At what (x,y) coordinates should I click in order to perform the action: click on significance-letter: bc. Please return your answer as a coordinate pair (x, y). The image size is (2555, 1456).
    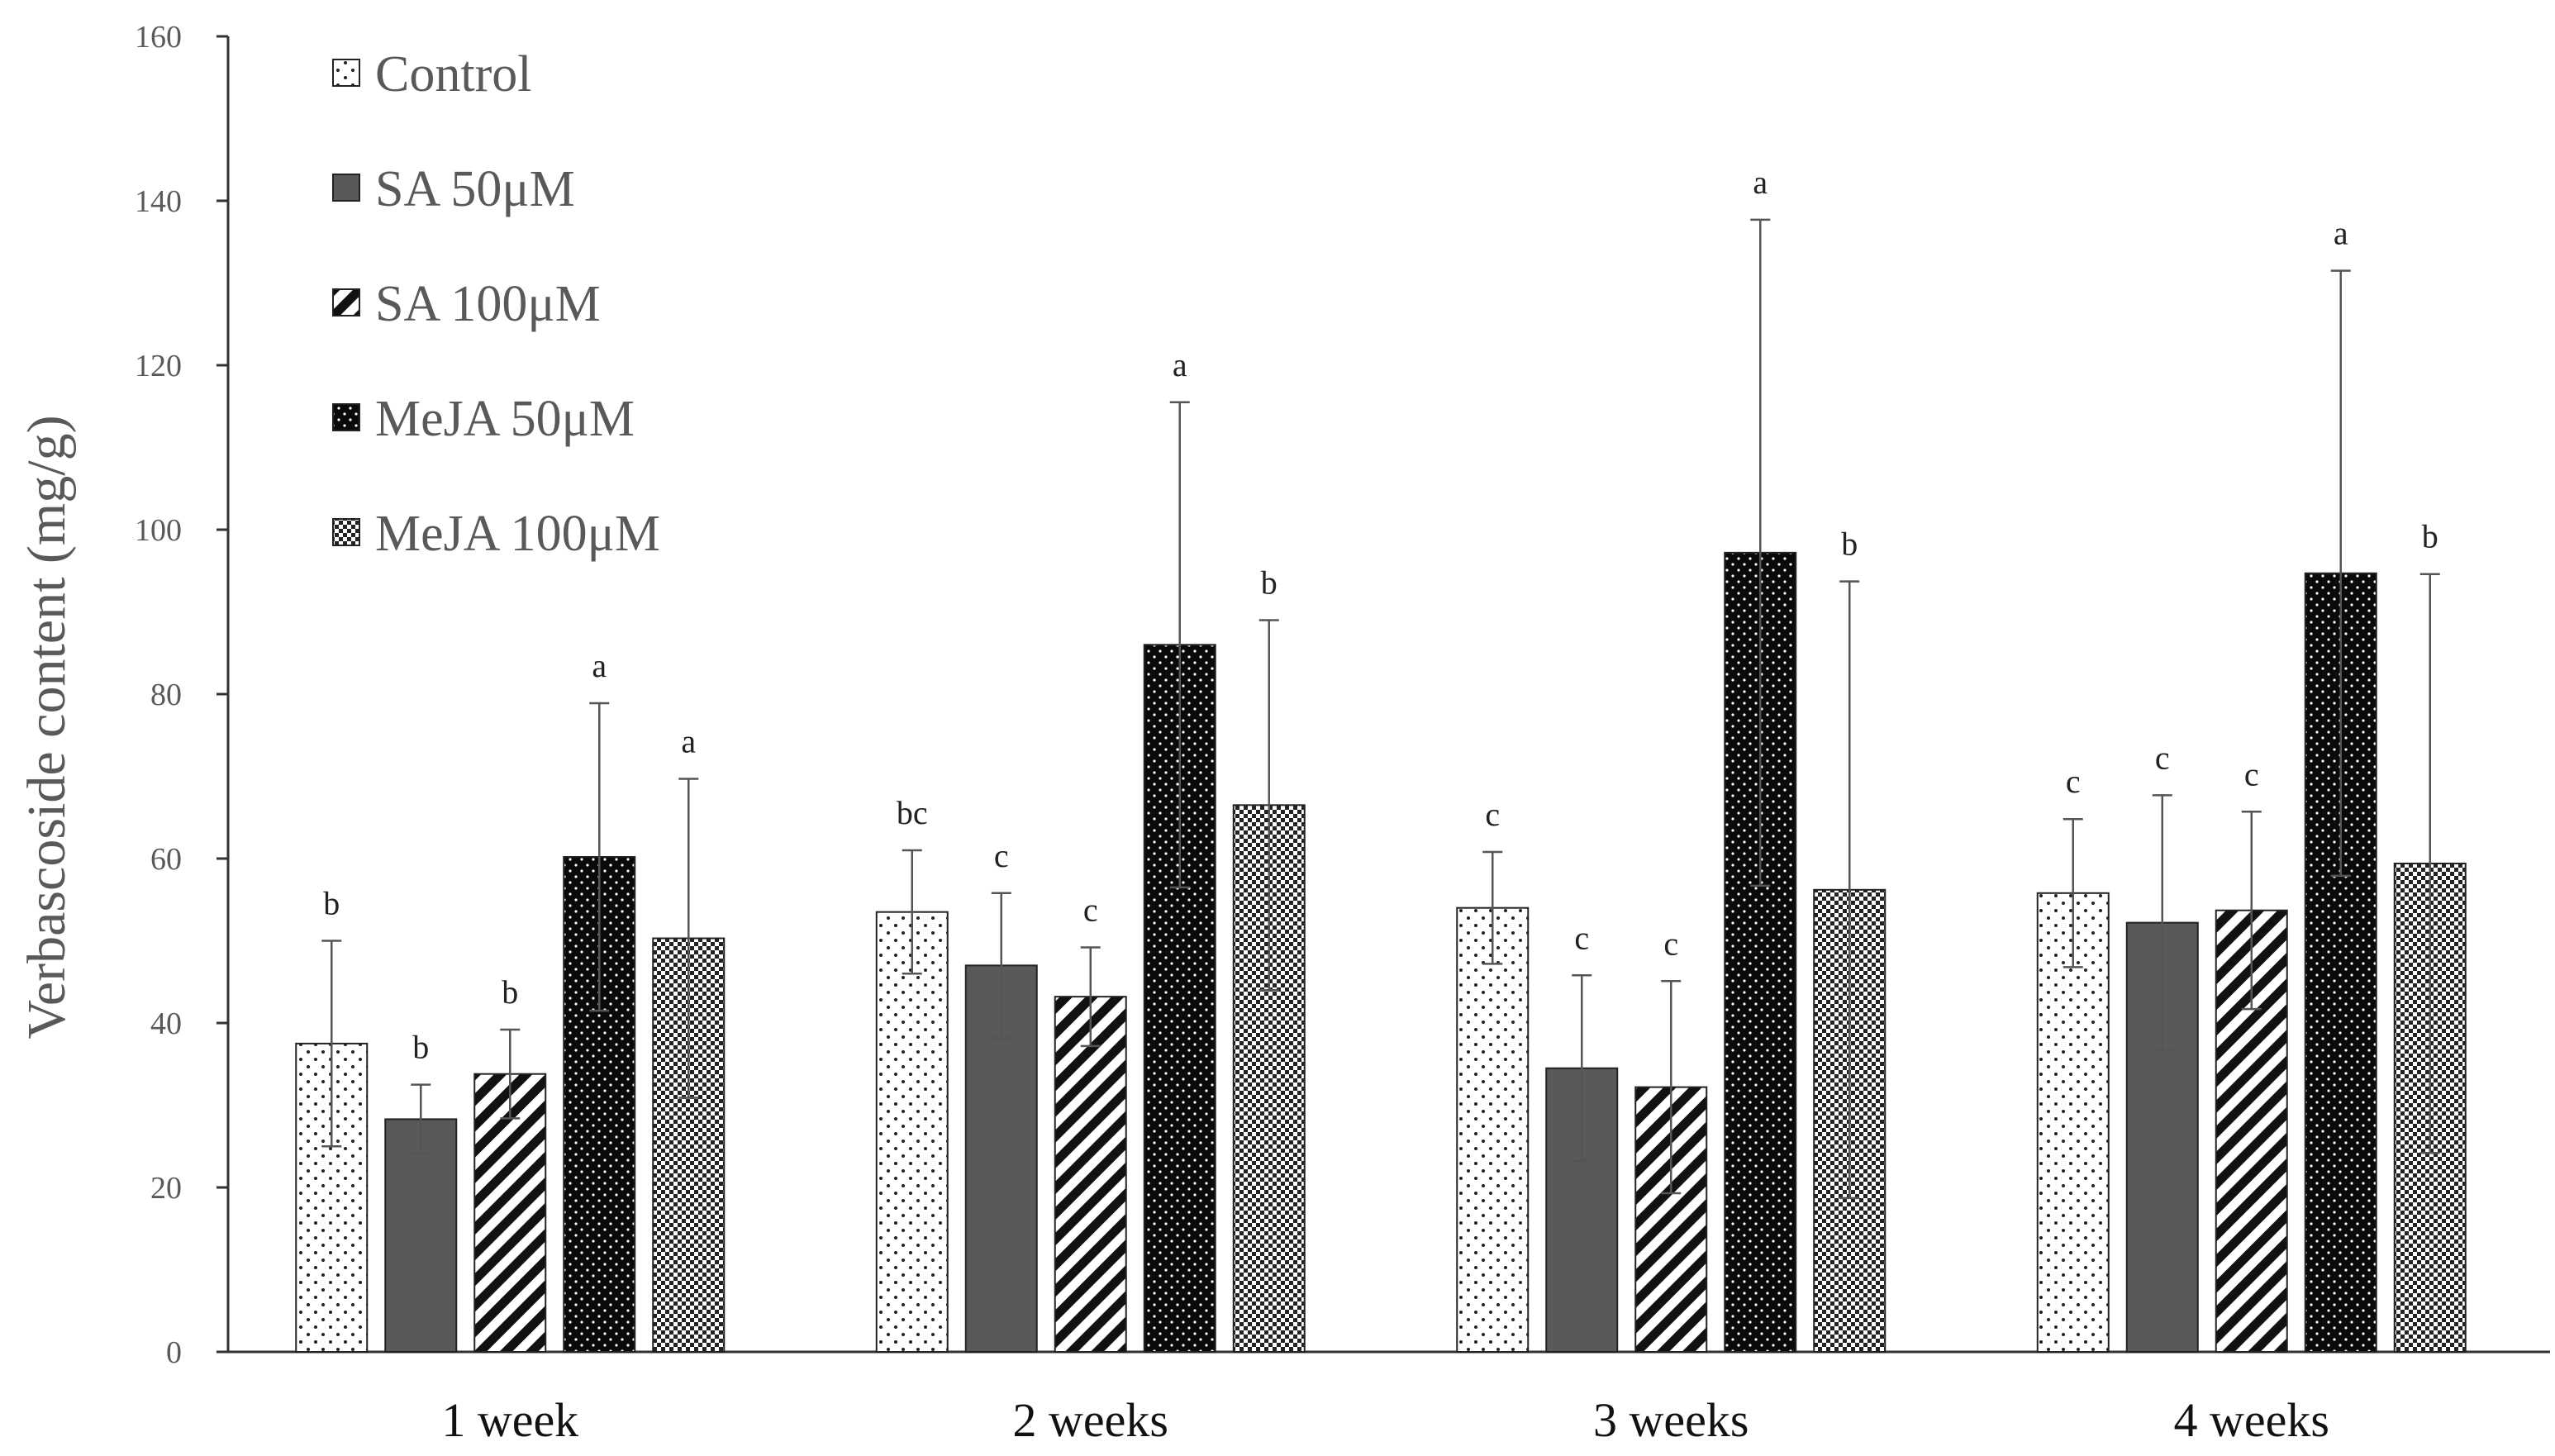
    Looking at the image, I should click on (912, 812).